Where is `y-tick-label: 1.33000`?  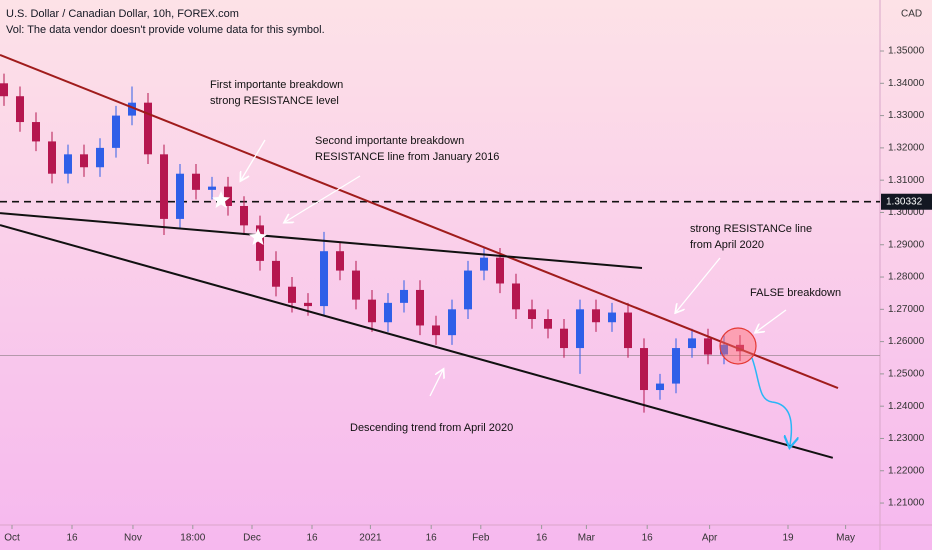
y-tick-label: 1.33000 is located at coordinates (906, 115).